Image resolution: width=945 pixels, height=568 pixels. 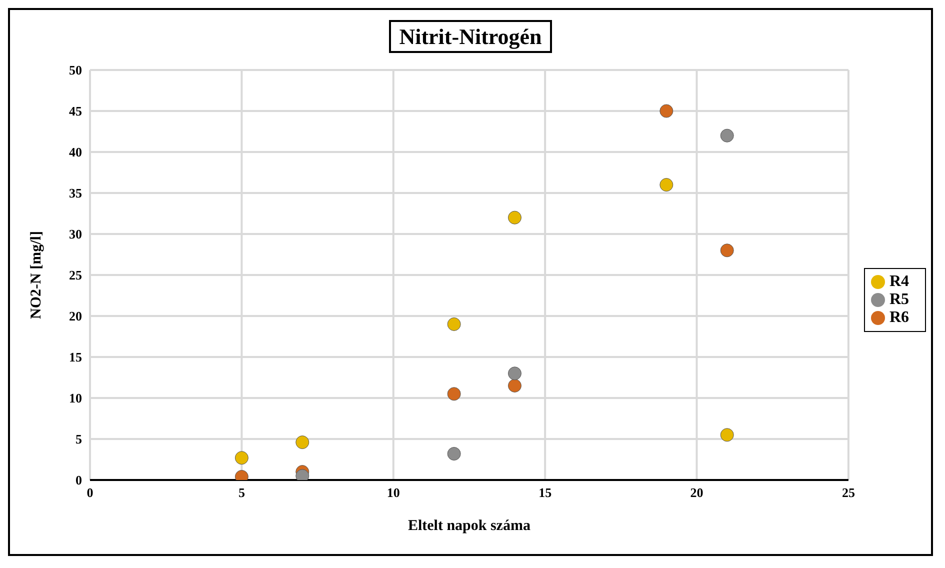 What do you see at coordinates (75, 275) in the screenshot?
I see `y-tick-label: 25` at bounding box center [75, 275].